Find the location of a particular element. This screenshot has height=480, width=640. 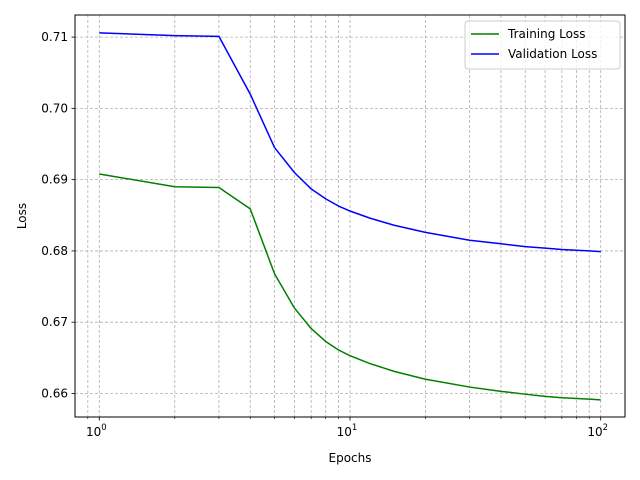

x-tick-label: 10² is located at coordinates (597, 431).